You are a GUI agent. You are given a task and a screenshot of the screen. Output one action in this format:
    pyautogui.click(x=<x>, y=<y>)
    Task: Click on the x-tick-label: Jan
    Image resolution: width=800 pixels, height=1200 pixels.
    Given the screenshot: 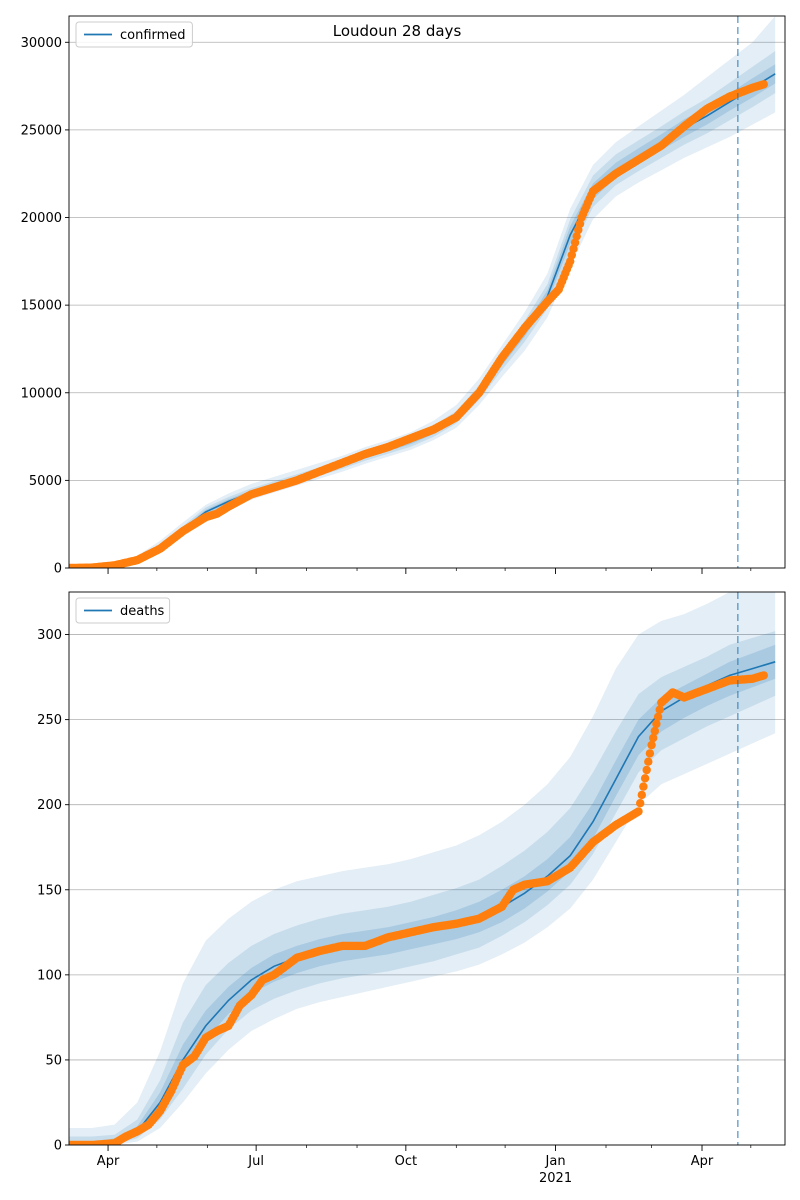 What is the action you would take?
    pyautogui.click(x=555, y=1161)
    